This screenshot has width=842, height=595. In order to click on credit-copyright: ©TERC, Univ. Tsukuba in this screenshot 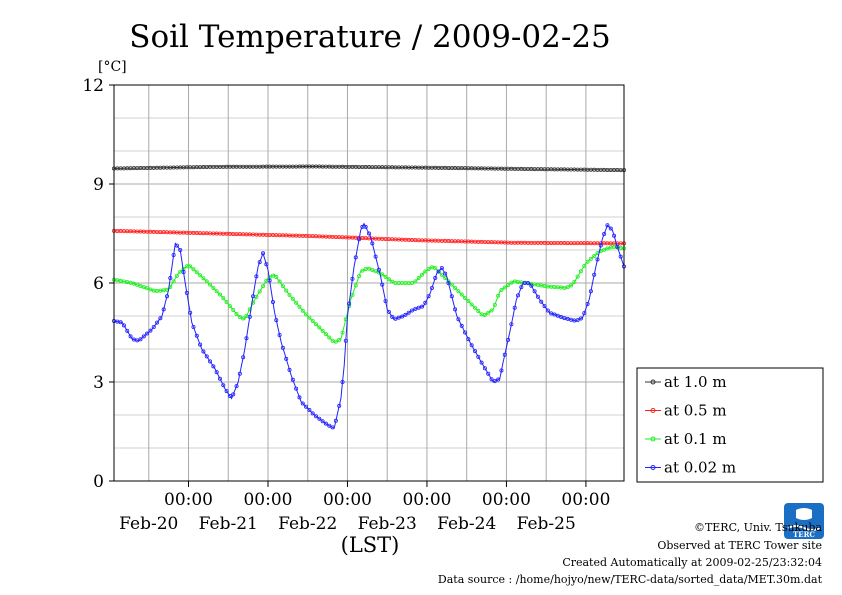, I will do `click(758, 527)`.